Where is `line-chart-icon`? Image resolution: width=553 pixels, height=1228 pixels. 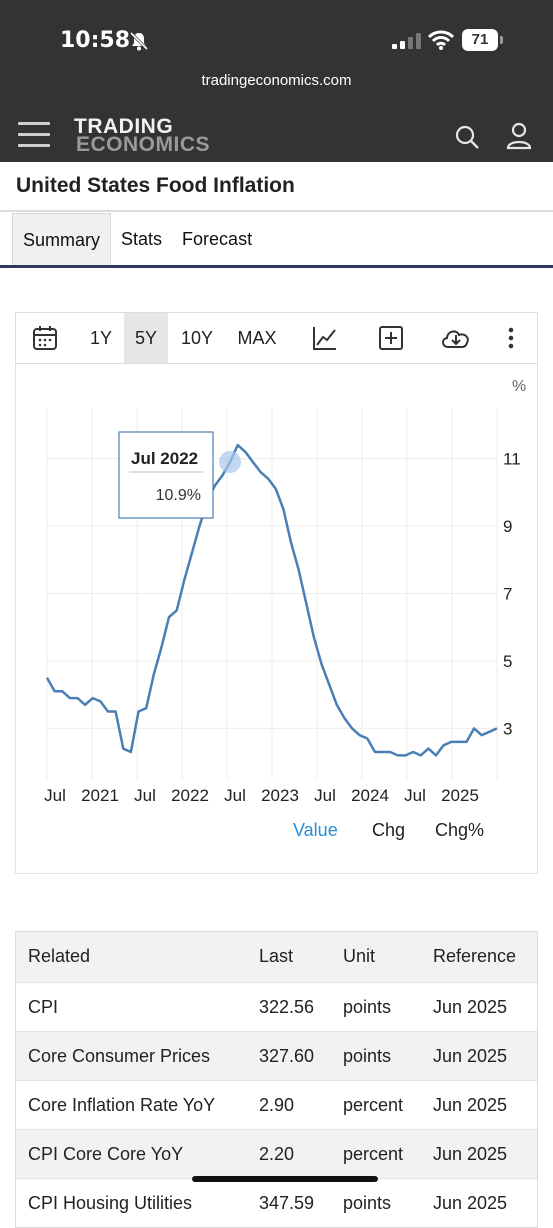
line-chart-icon is located at coordinates (325, 338).